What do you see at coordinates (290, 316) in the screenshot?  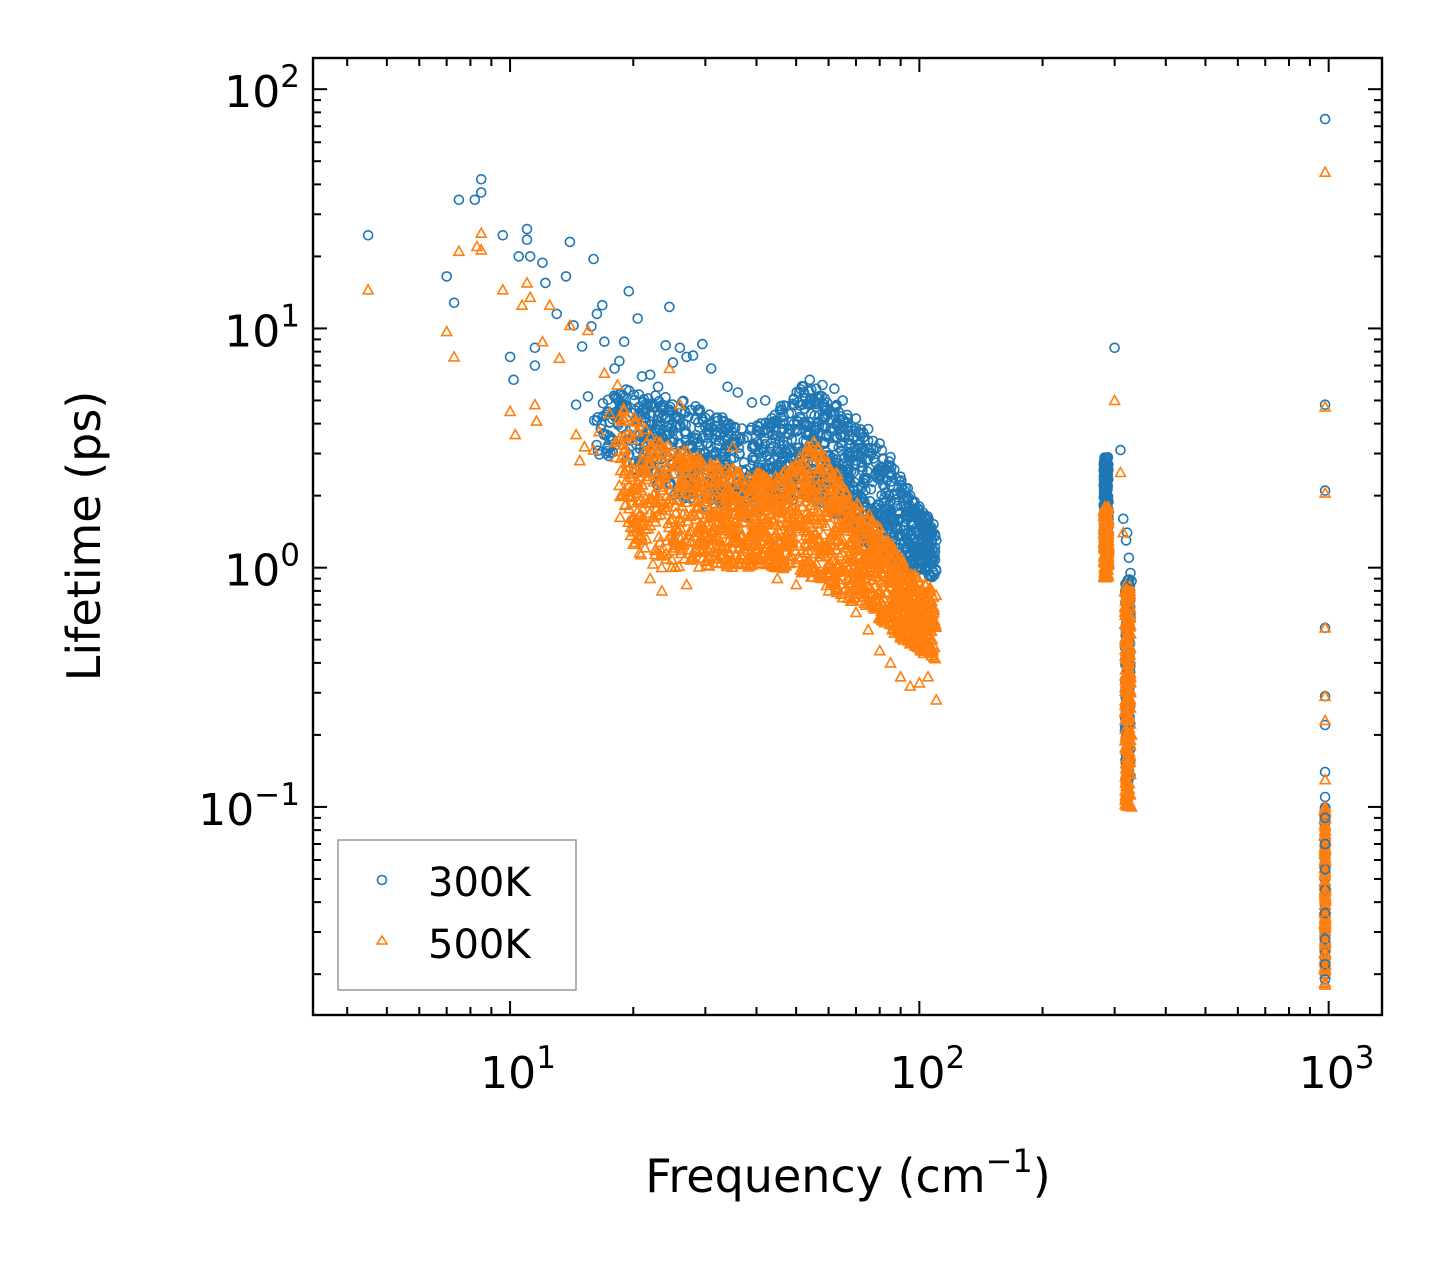 I see `y-tick-label-exponent: 1` at bounding box center [290, 316].